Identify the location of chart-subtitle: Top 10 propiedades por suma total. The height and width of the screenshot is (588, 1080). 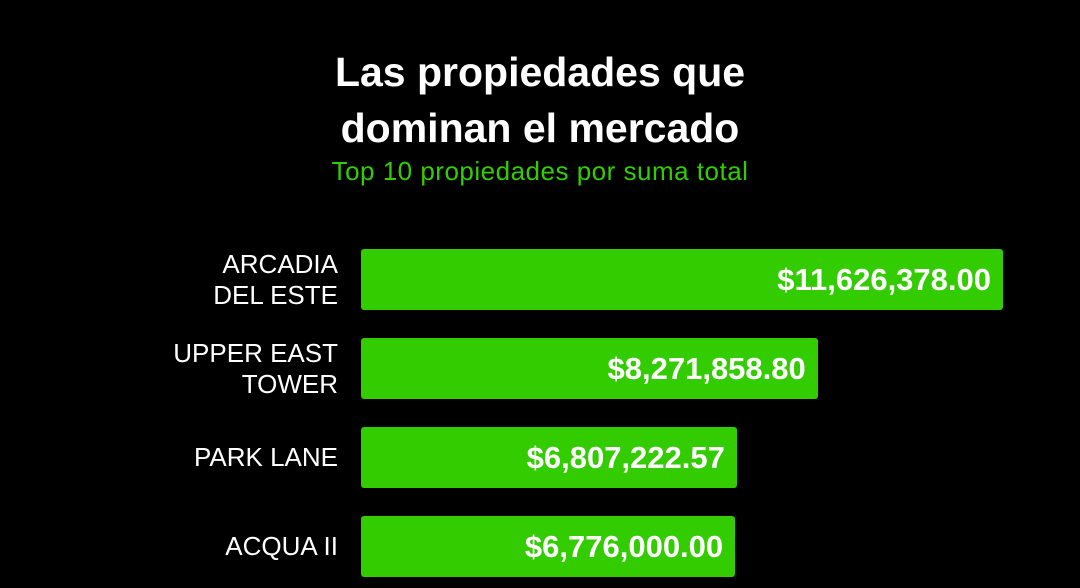
(540, 171).